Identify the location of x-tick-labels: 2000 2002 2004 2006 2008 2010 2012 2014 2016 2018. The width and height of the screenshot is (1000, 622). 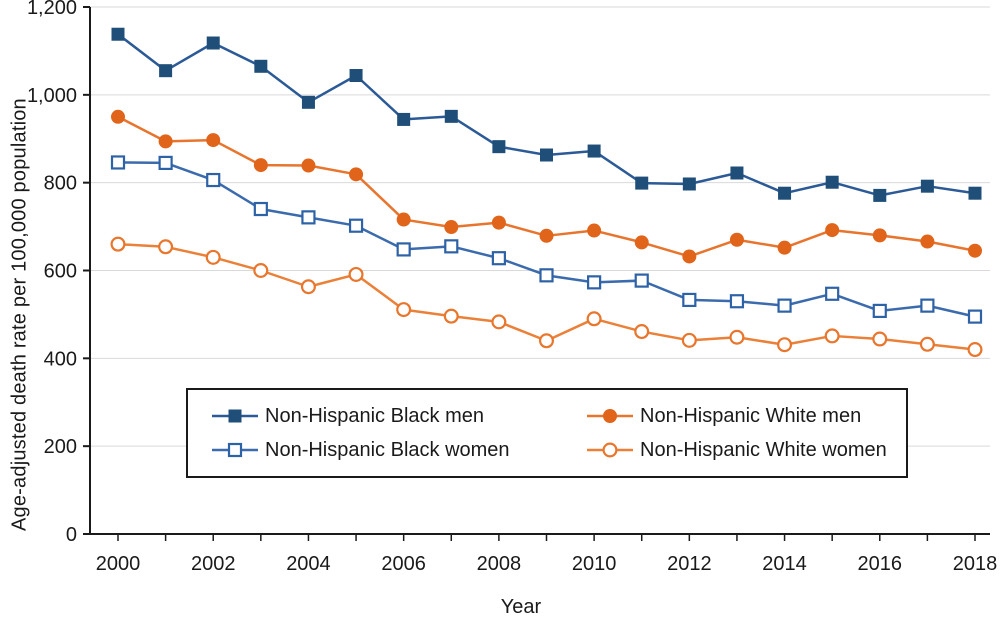
(547, 564).